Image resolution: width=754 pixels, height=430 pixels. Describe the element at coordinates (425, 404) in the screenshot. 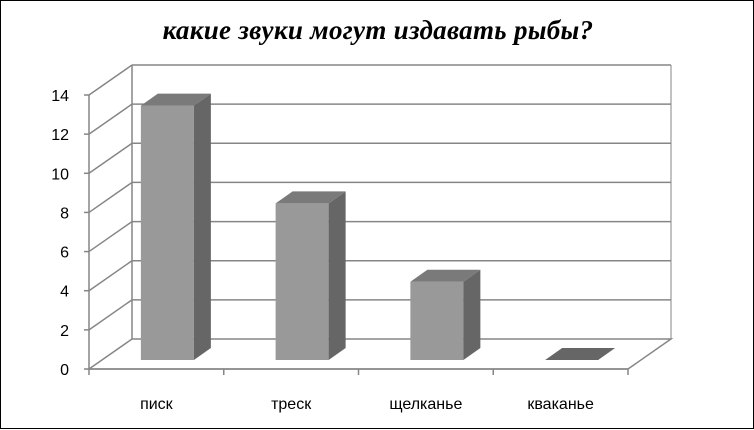

I see `x-category-label: щелканье` at that location.